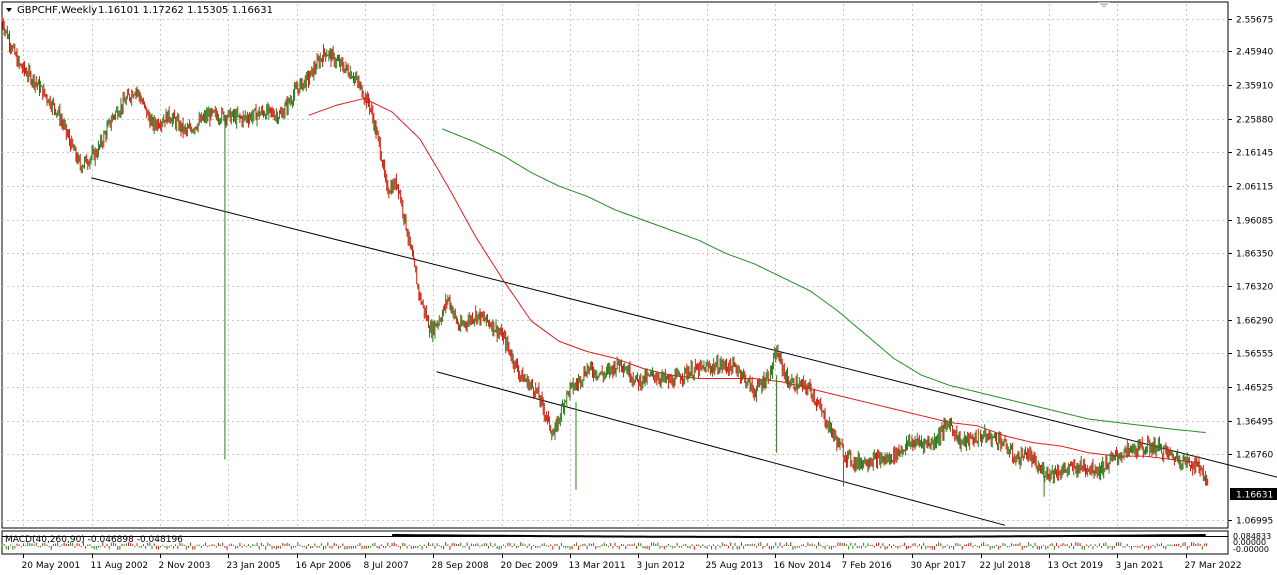 The image size is (1277, 575). Describe the element at coordinates (867, 566) in the screenshot. I see `time-tick-label: 7 Feb 2016` at that location.